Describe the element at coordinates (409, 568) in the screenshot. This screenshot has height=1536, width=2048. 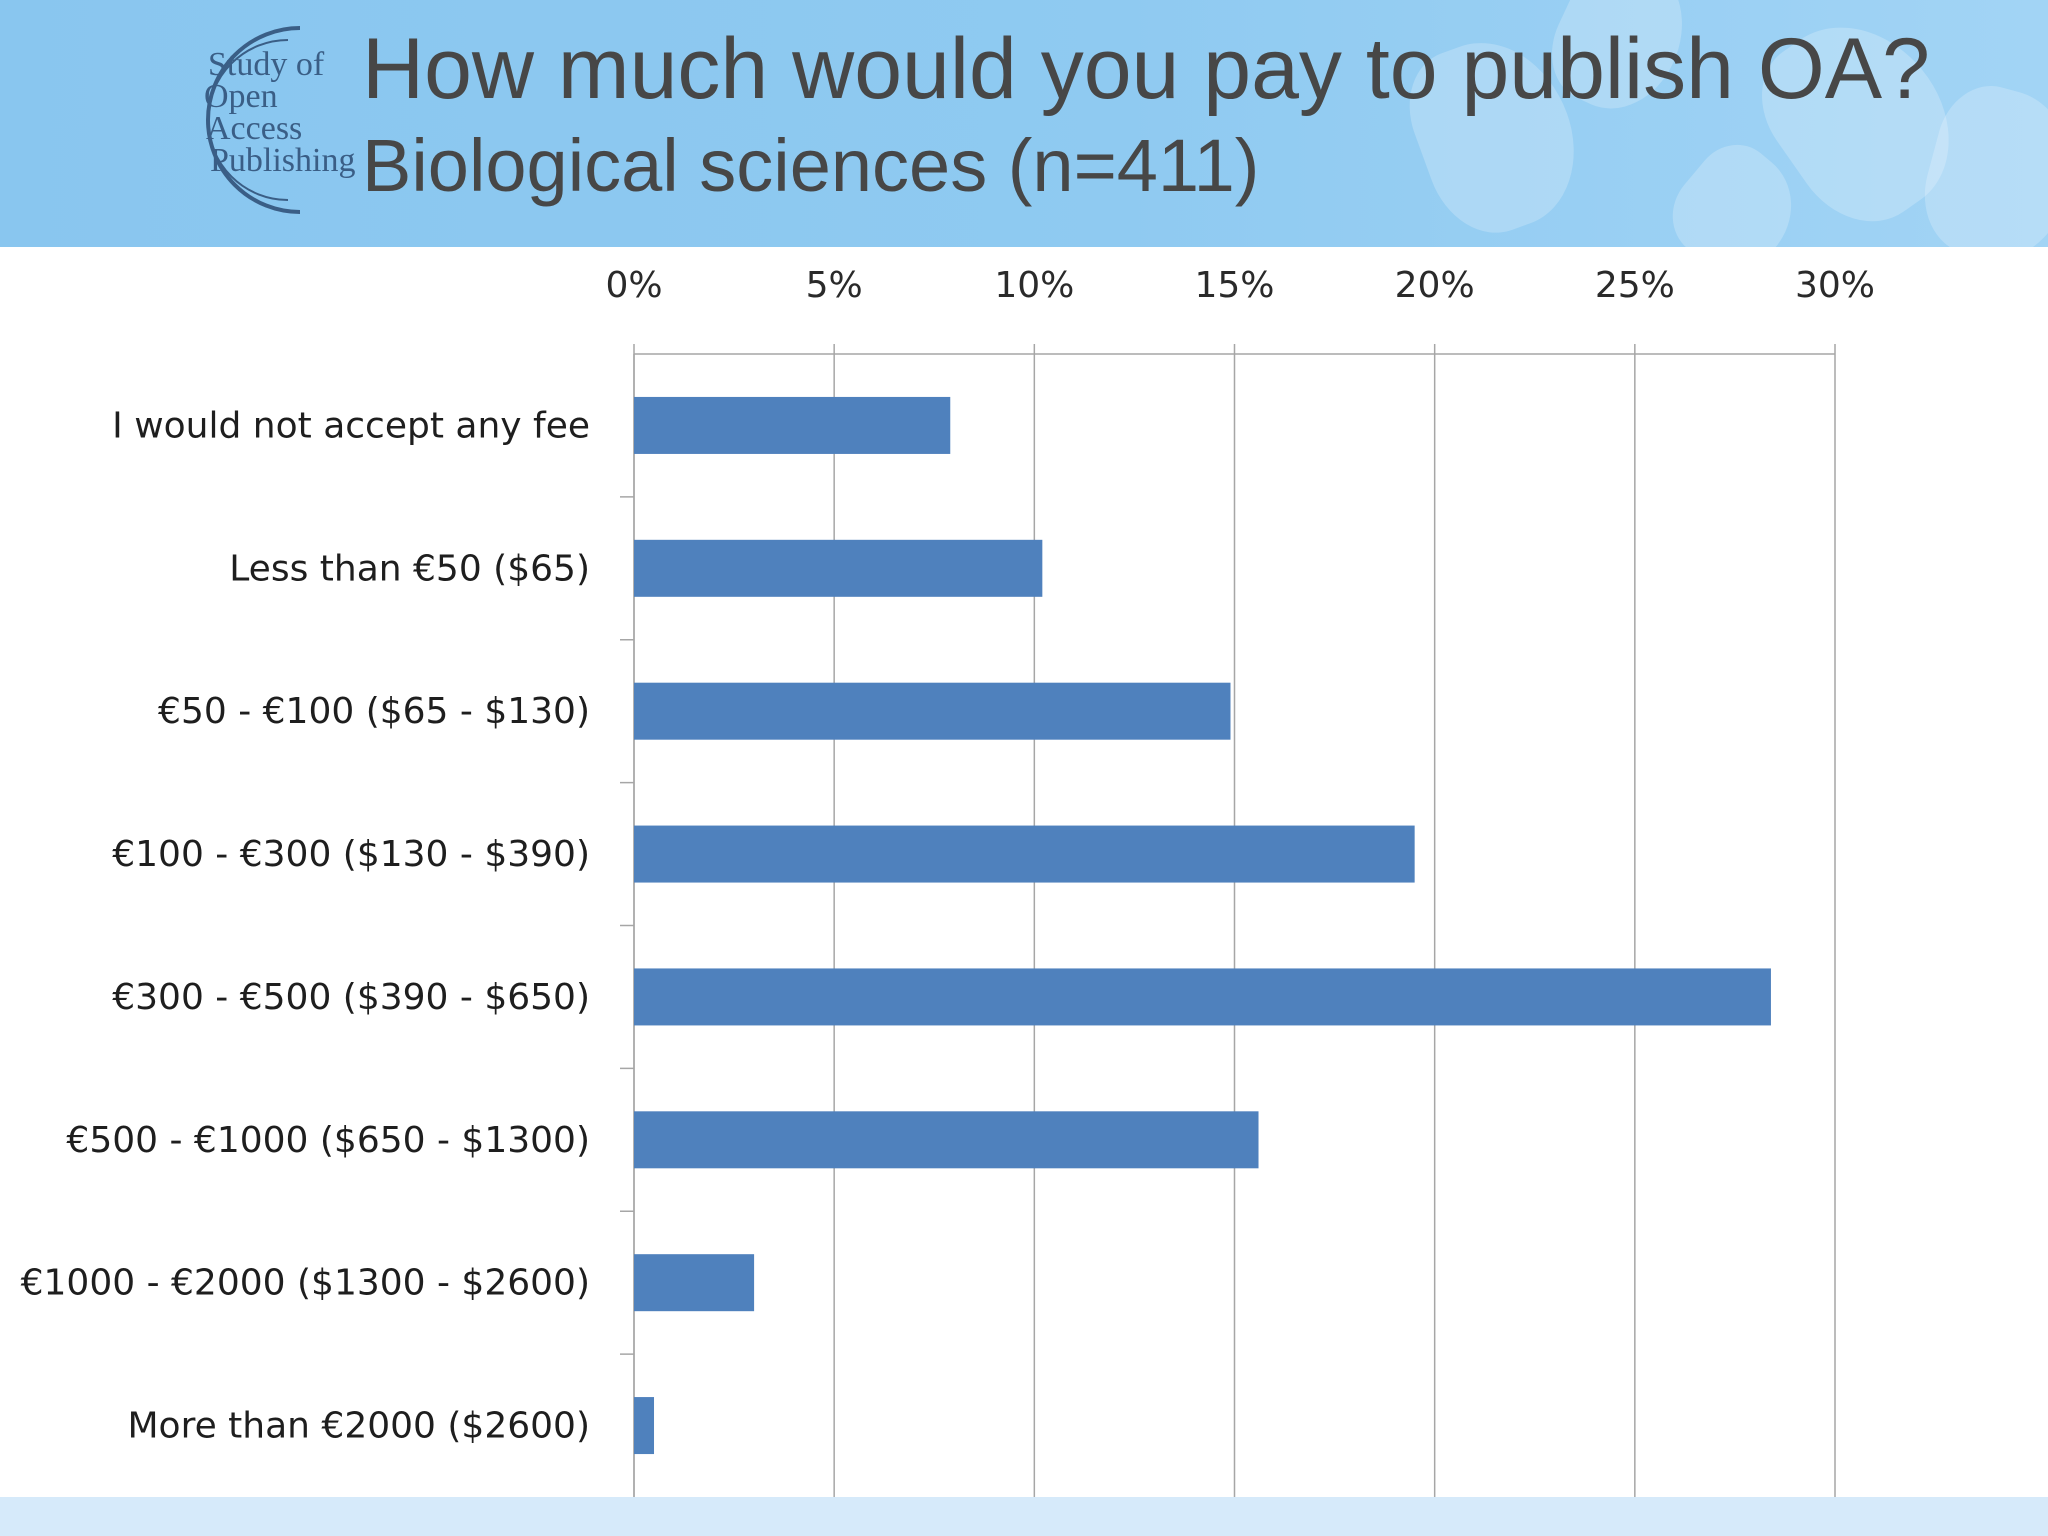
I see `category-label: Less than €50 ($65)` at that location.